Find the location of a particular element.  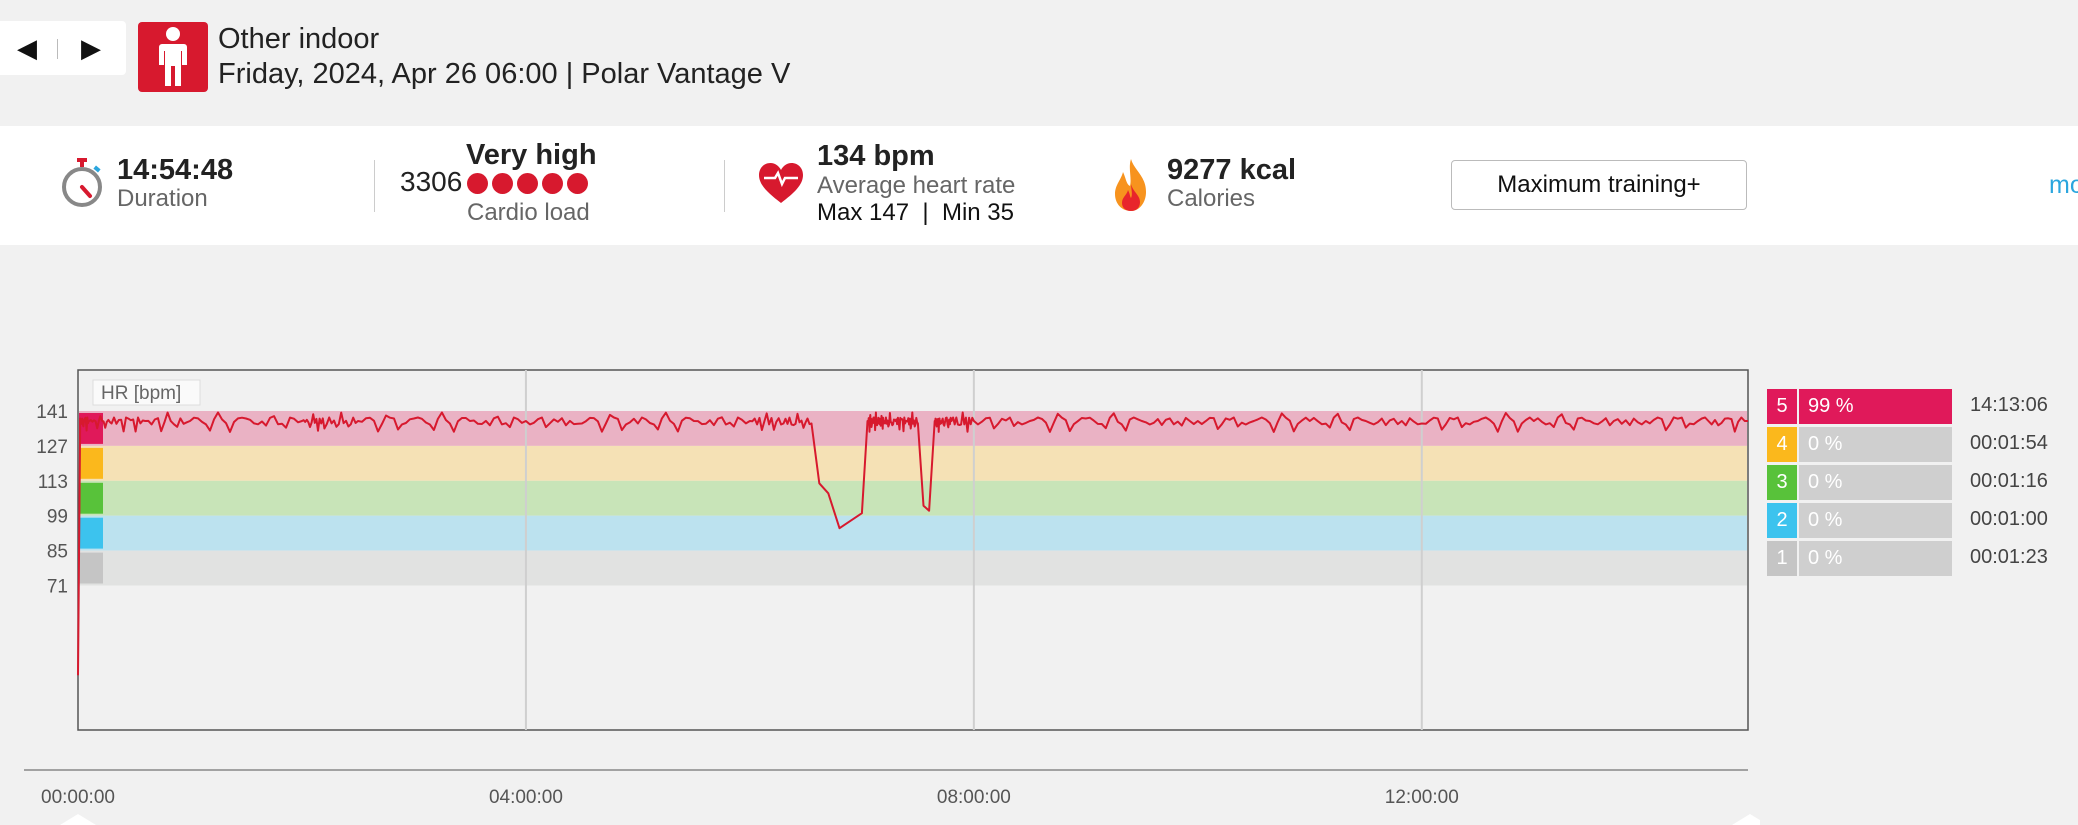

duration-label: Duration is located at coordinates (162, 198).